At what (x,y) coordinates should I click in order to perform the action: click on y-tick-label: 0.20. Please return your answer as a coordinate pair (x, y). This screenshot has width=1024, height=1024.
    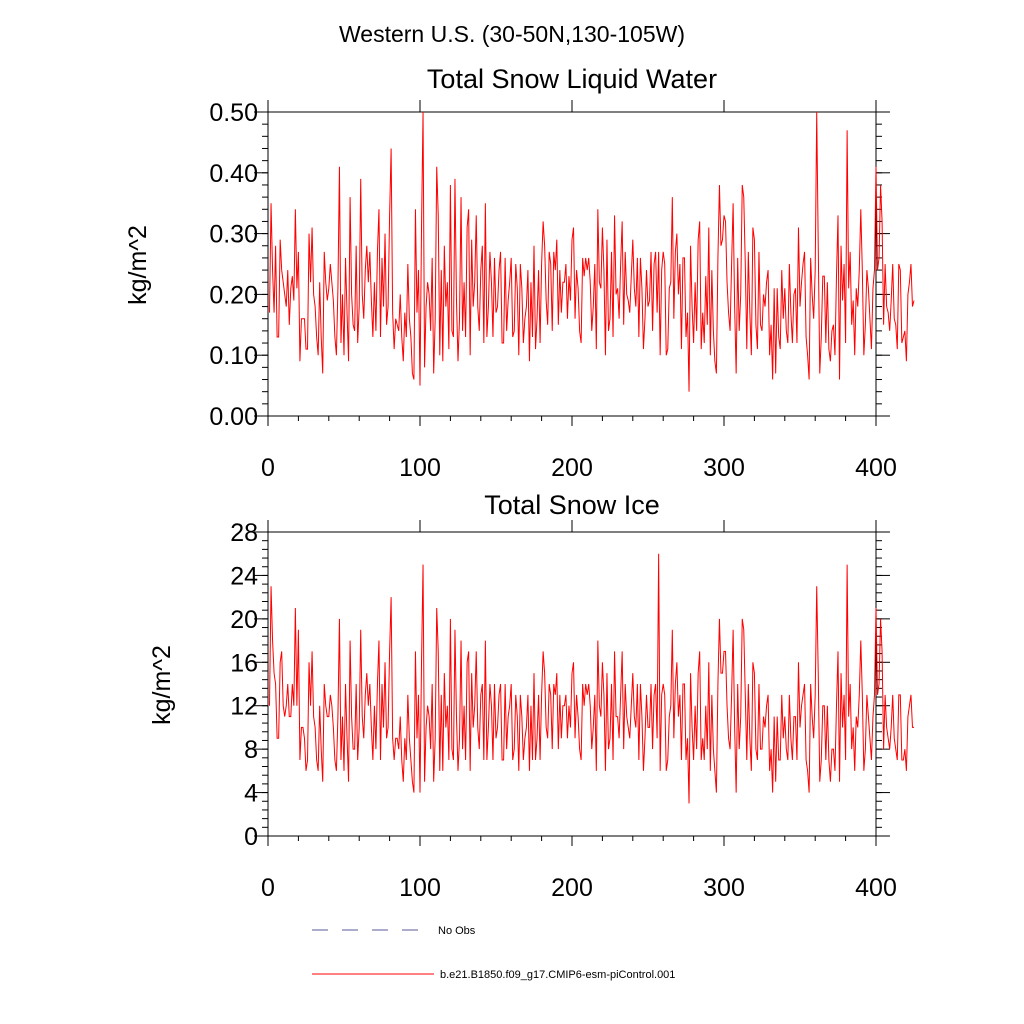
    Looking at the image, I should click on (233, 295).